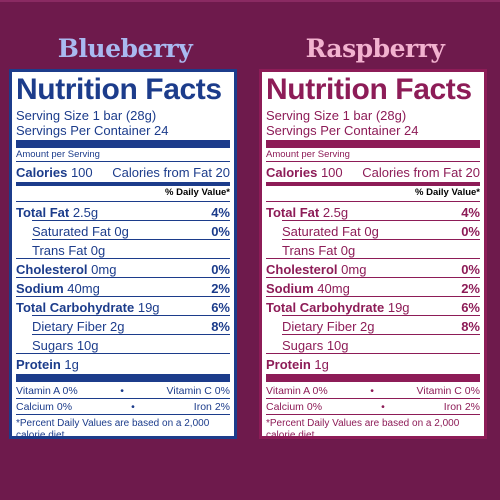 This screenshot has width=500, height=500. Describe the element at coordinates (369, 89) in the screenshot. I see `nutrition-facts-title: Nutrition Facts` at that location.